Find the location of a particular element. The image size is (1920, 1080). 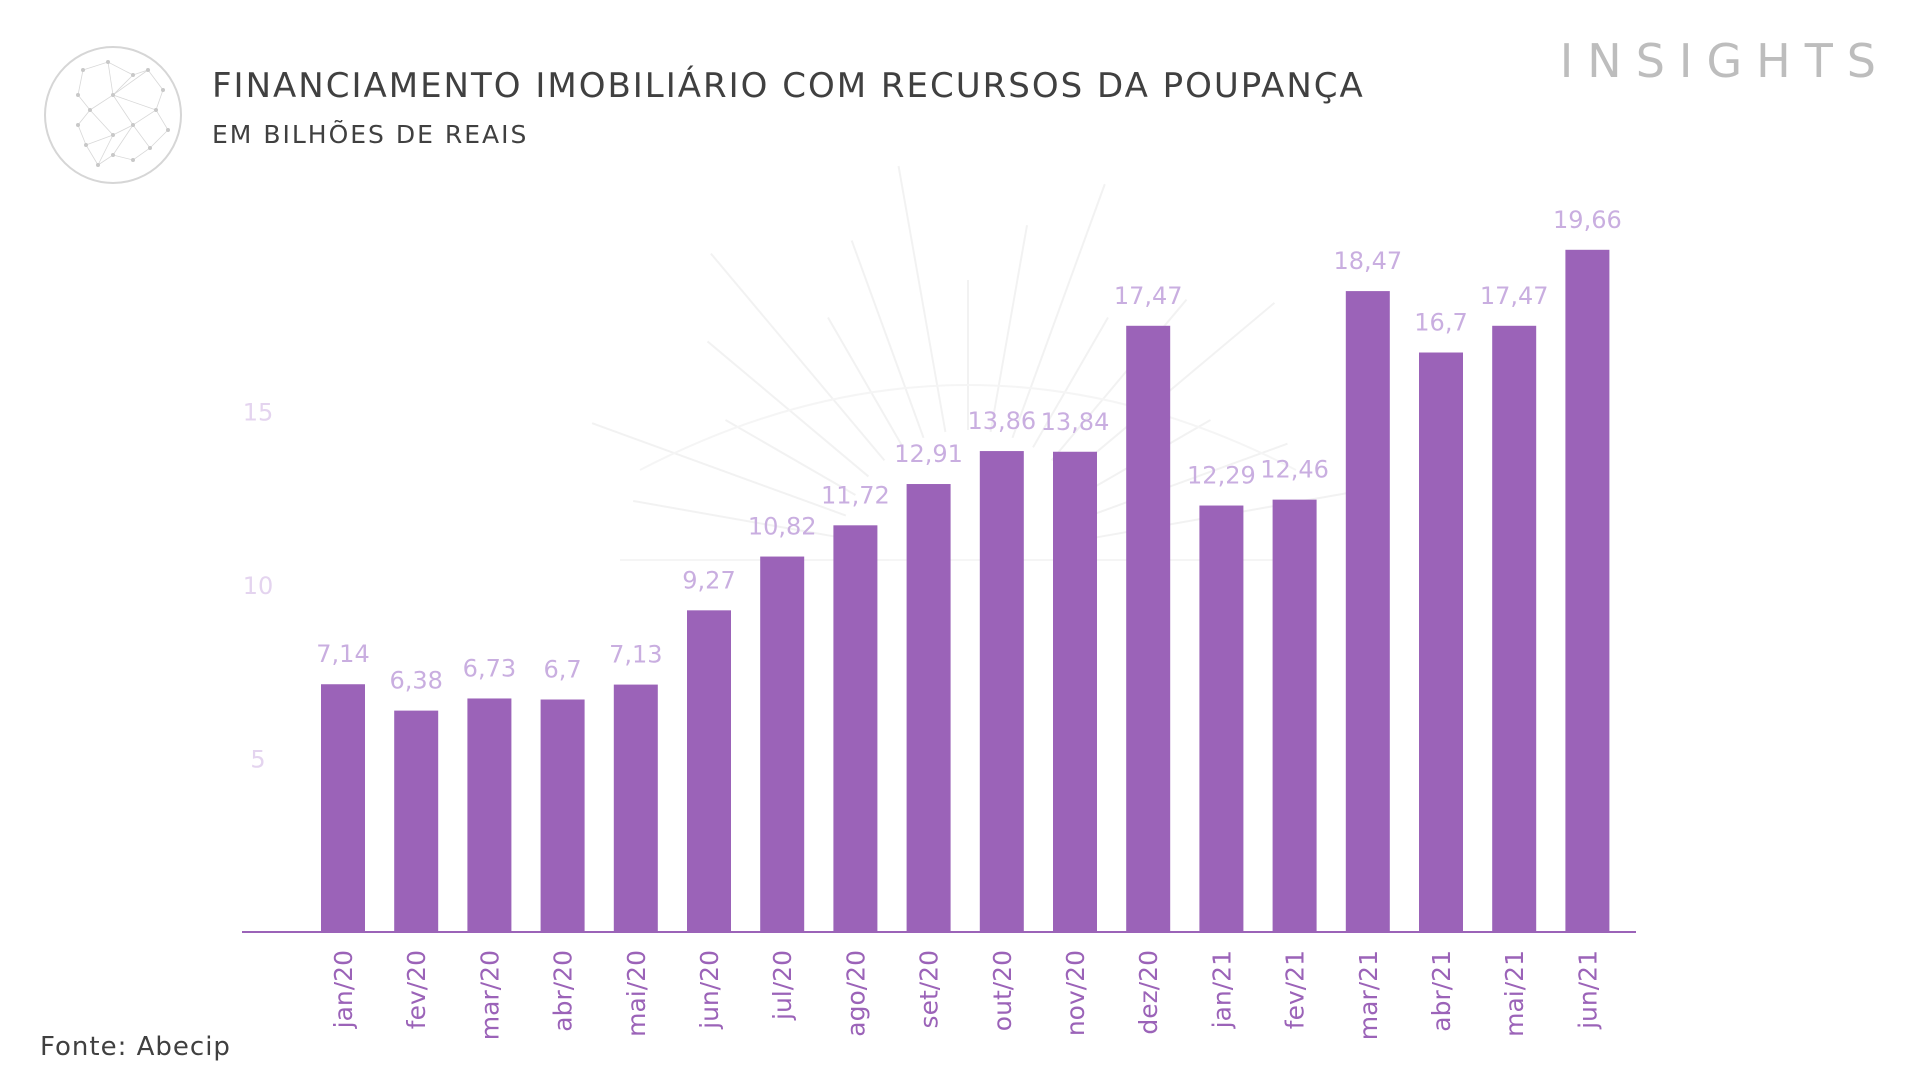

bar-value-label: 7,13 is located at coordinates (635, 655).